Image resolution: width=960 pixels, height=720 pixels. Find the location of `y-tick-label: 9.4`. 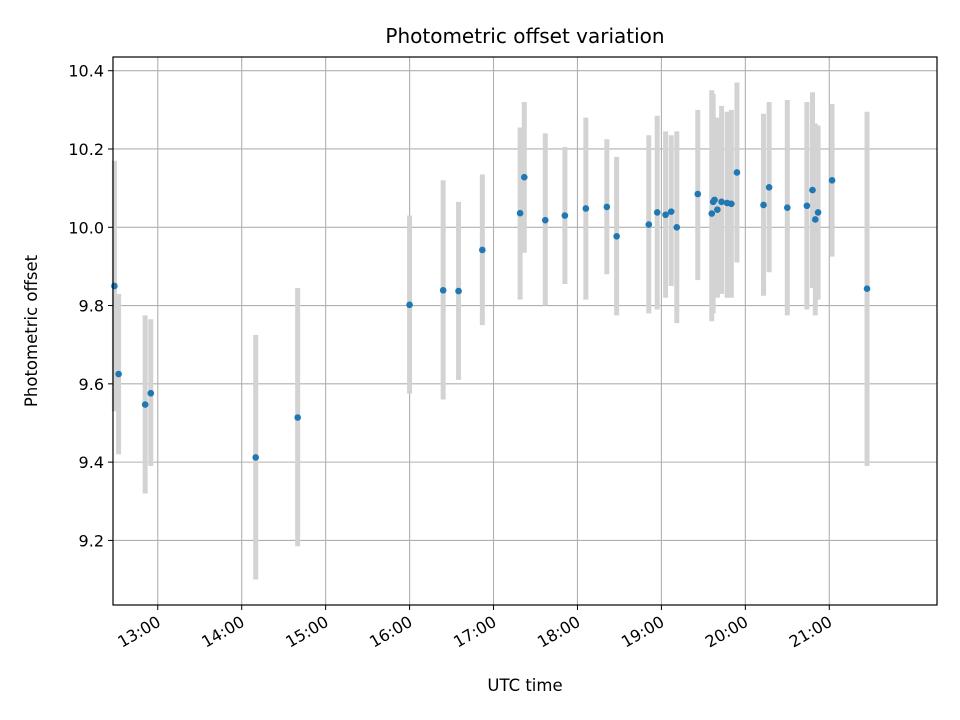

y-tick-label: 9.4 is located at coordinates (91, 462).